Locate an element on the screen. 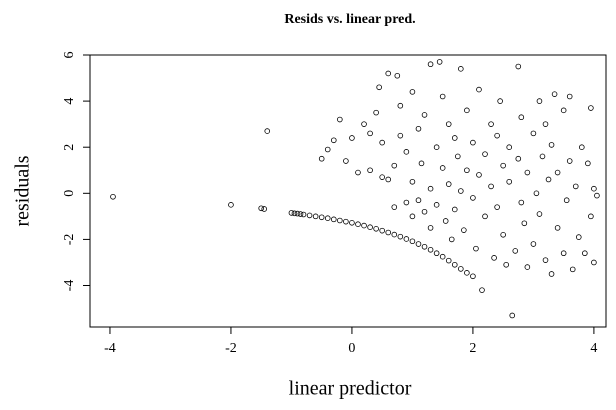 The image size is (616, 410). y-tick-label: -2 is located at coordinates (69, 240).